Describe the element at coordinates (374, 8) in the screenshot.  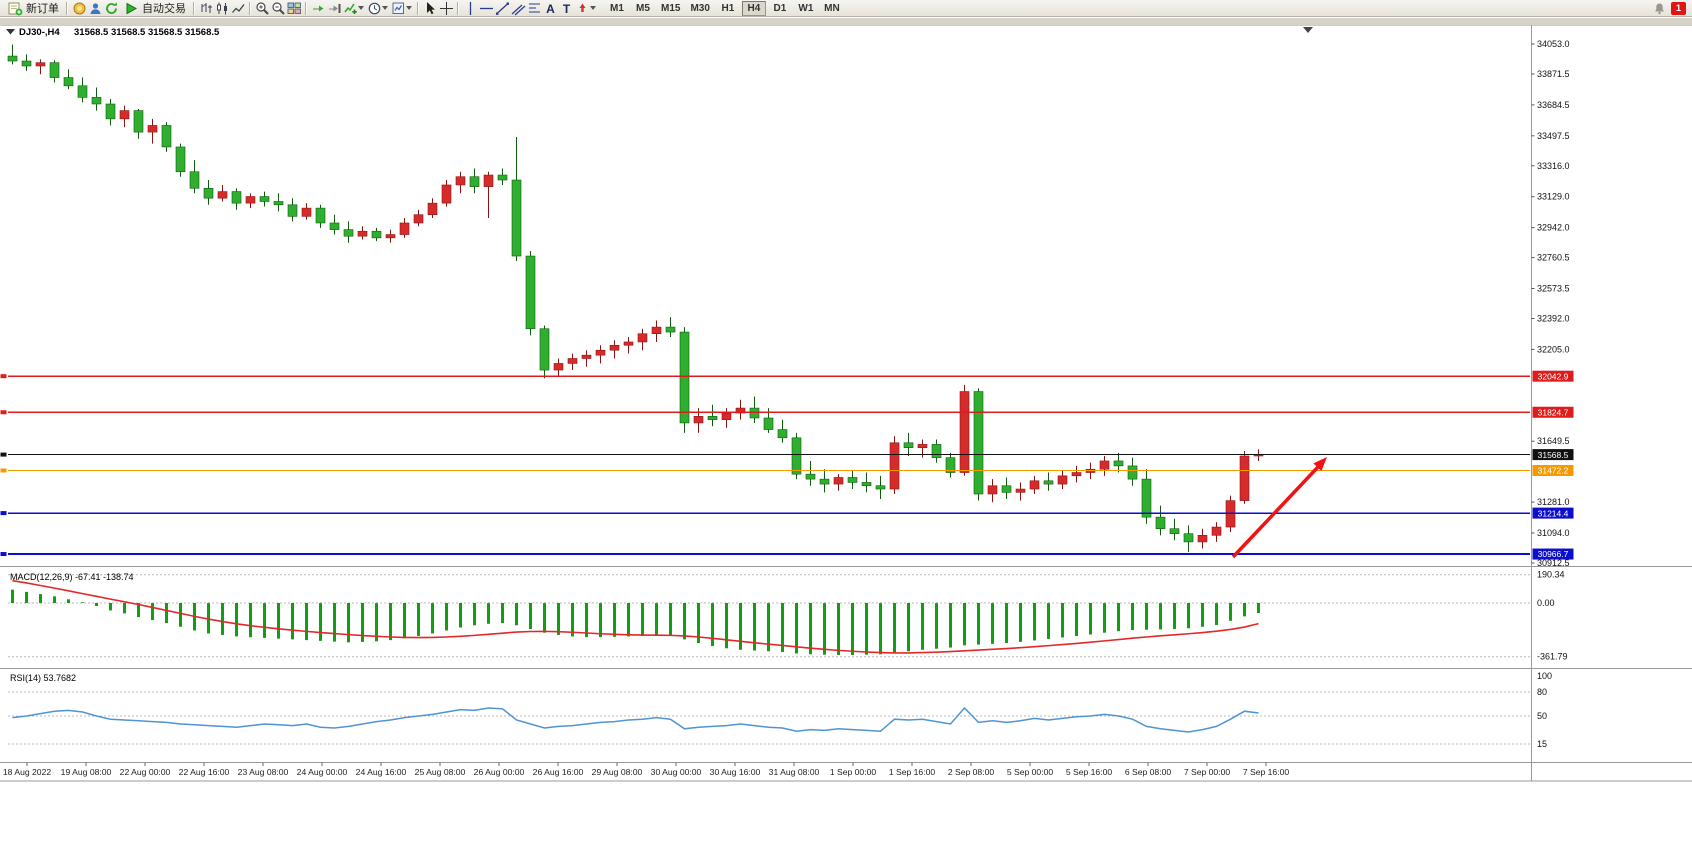
I see `periods-icon` at that location.